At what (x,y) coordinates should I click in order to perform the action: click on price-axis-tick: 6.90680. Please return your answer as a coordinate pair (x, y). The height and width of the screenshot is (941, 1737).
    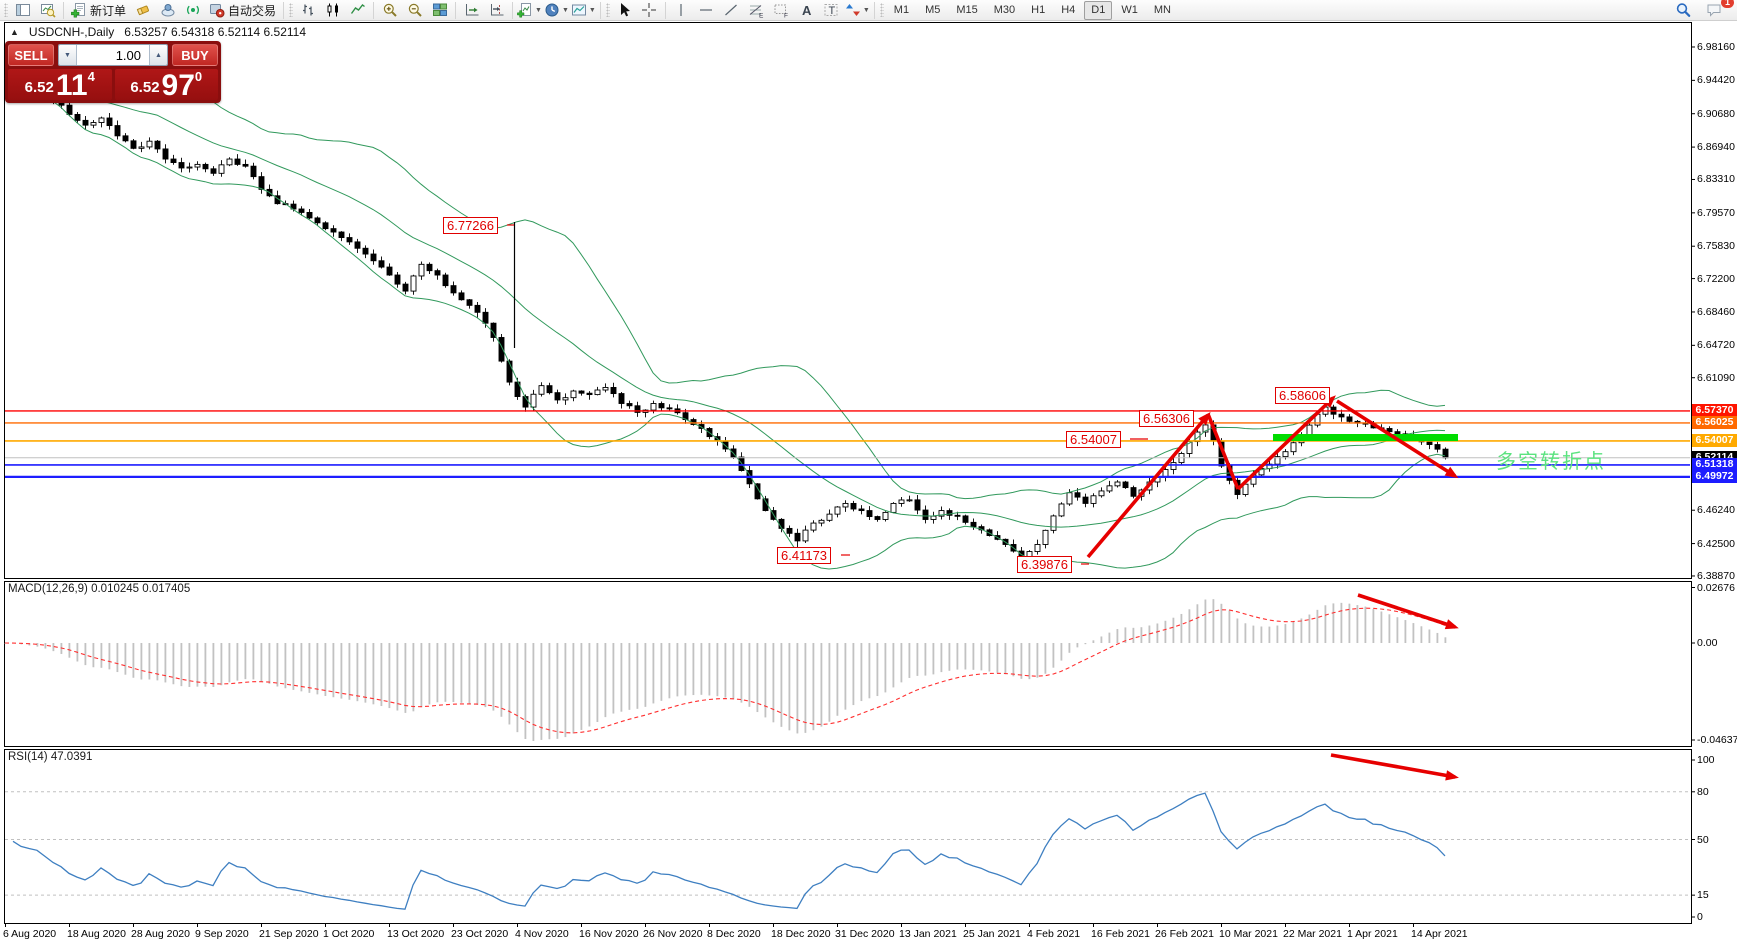
    Looking at the image, I should click on (1716, 113).